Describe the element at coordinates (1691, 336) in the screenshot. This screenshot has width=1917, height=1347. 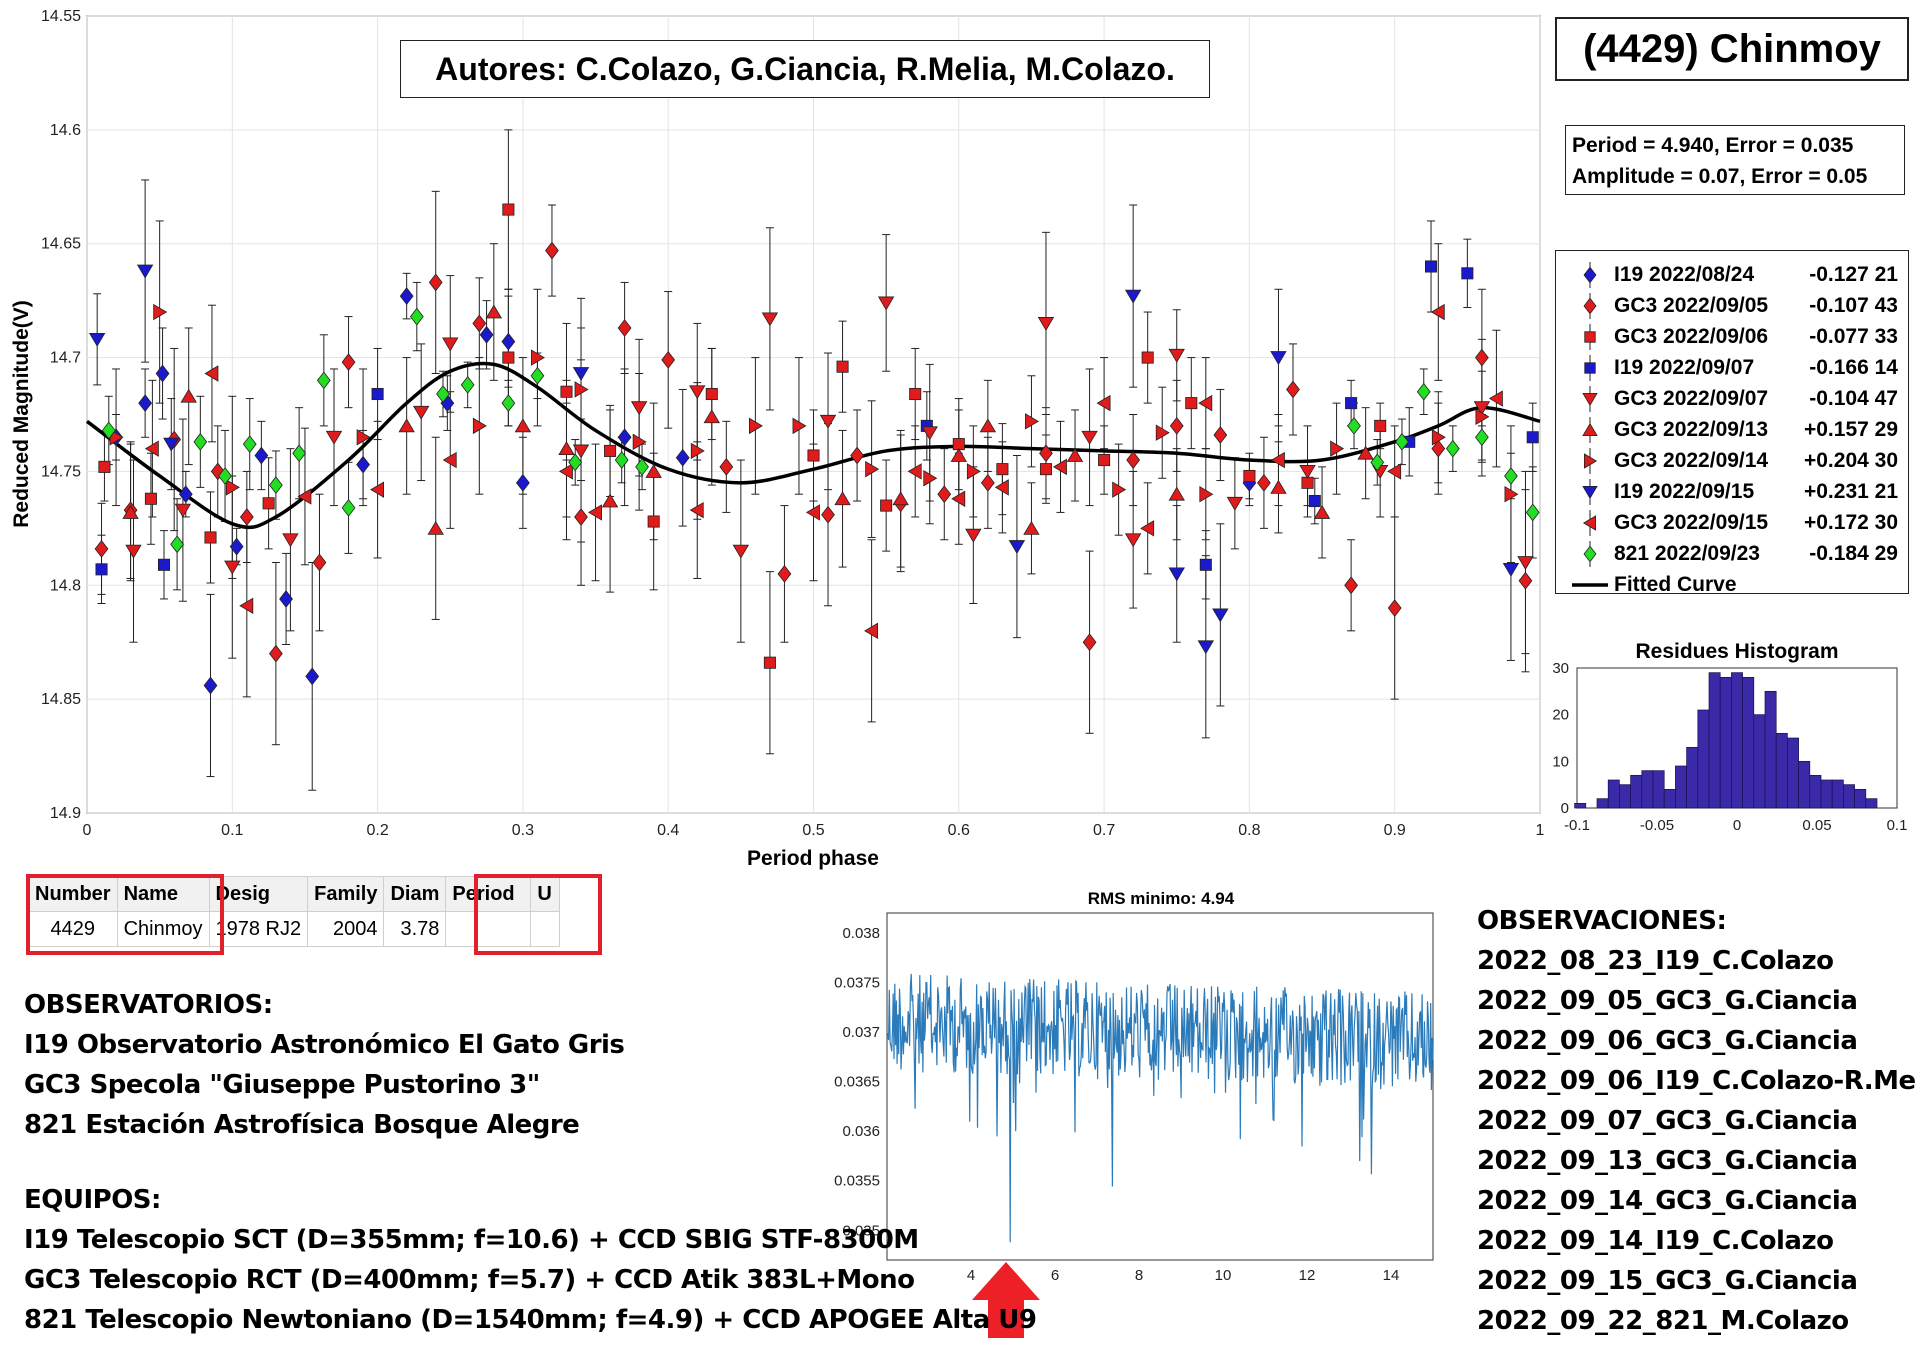
I see `legend-label: GC3 2022/09/06` at that location.